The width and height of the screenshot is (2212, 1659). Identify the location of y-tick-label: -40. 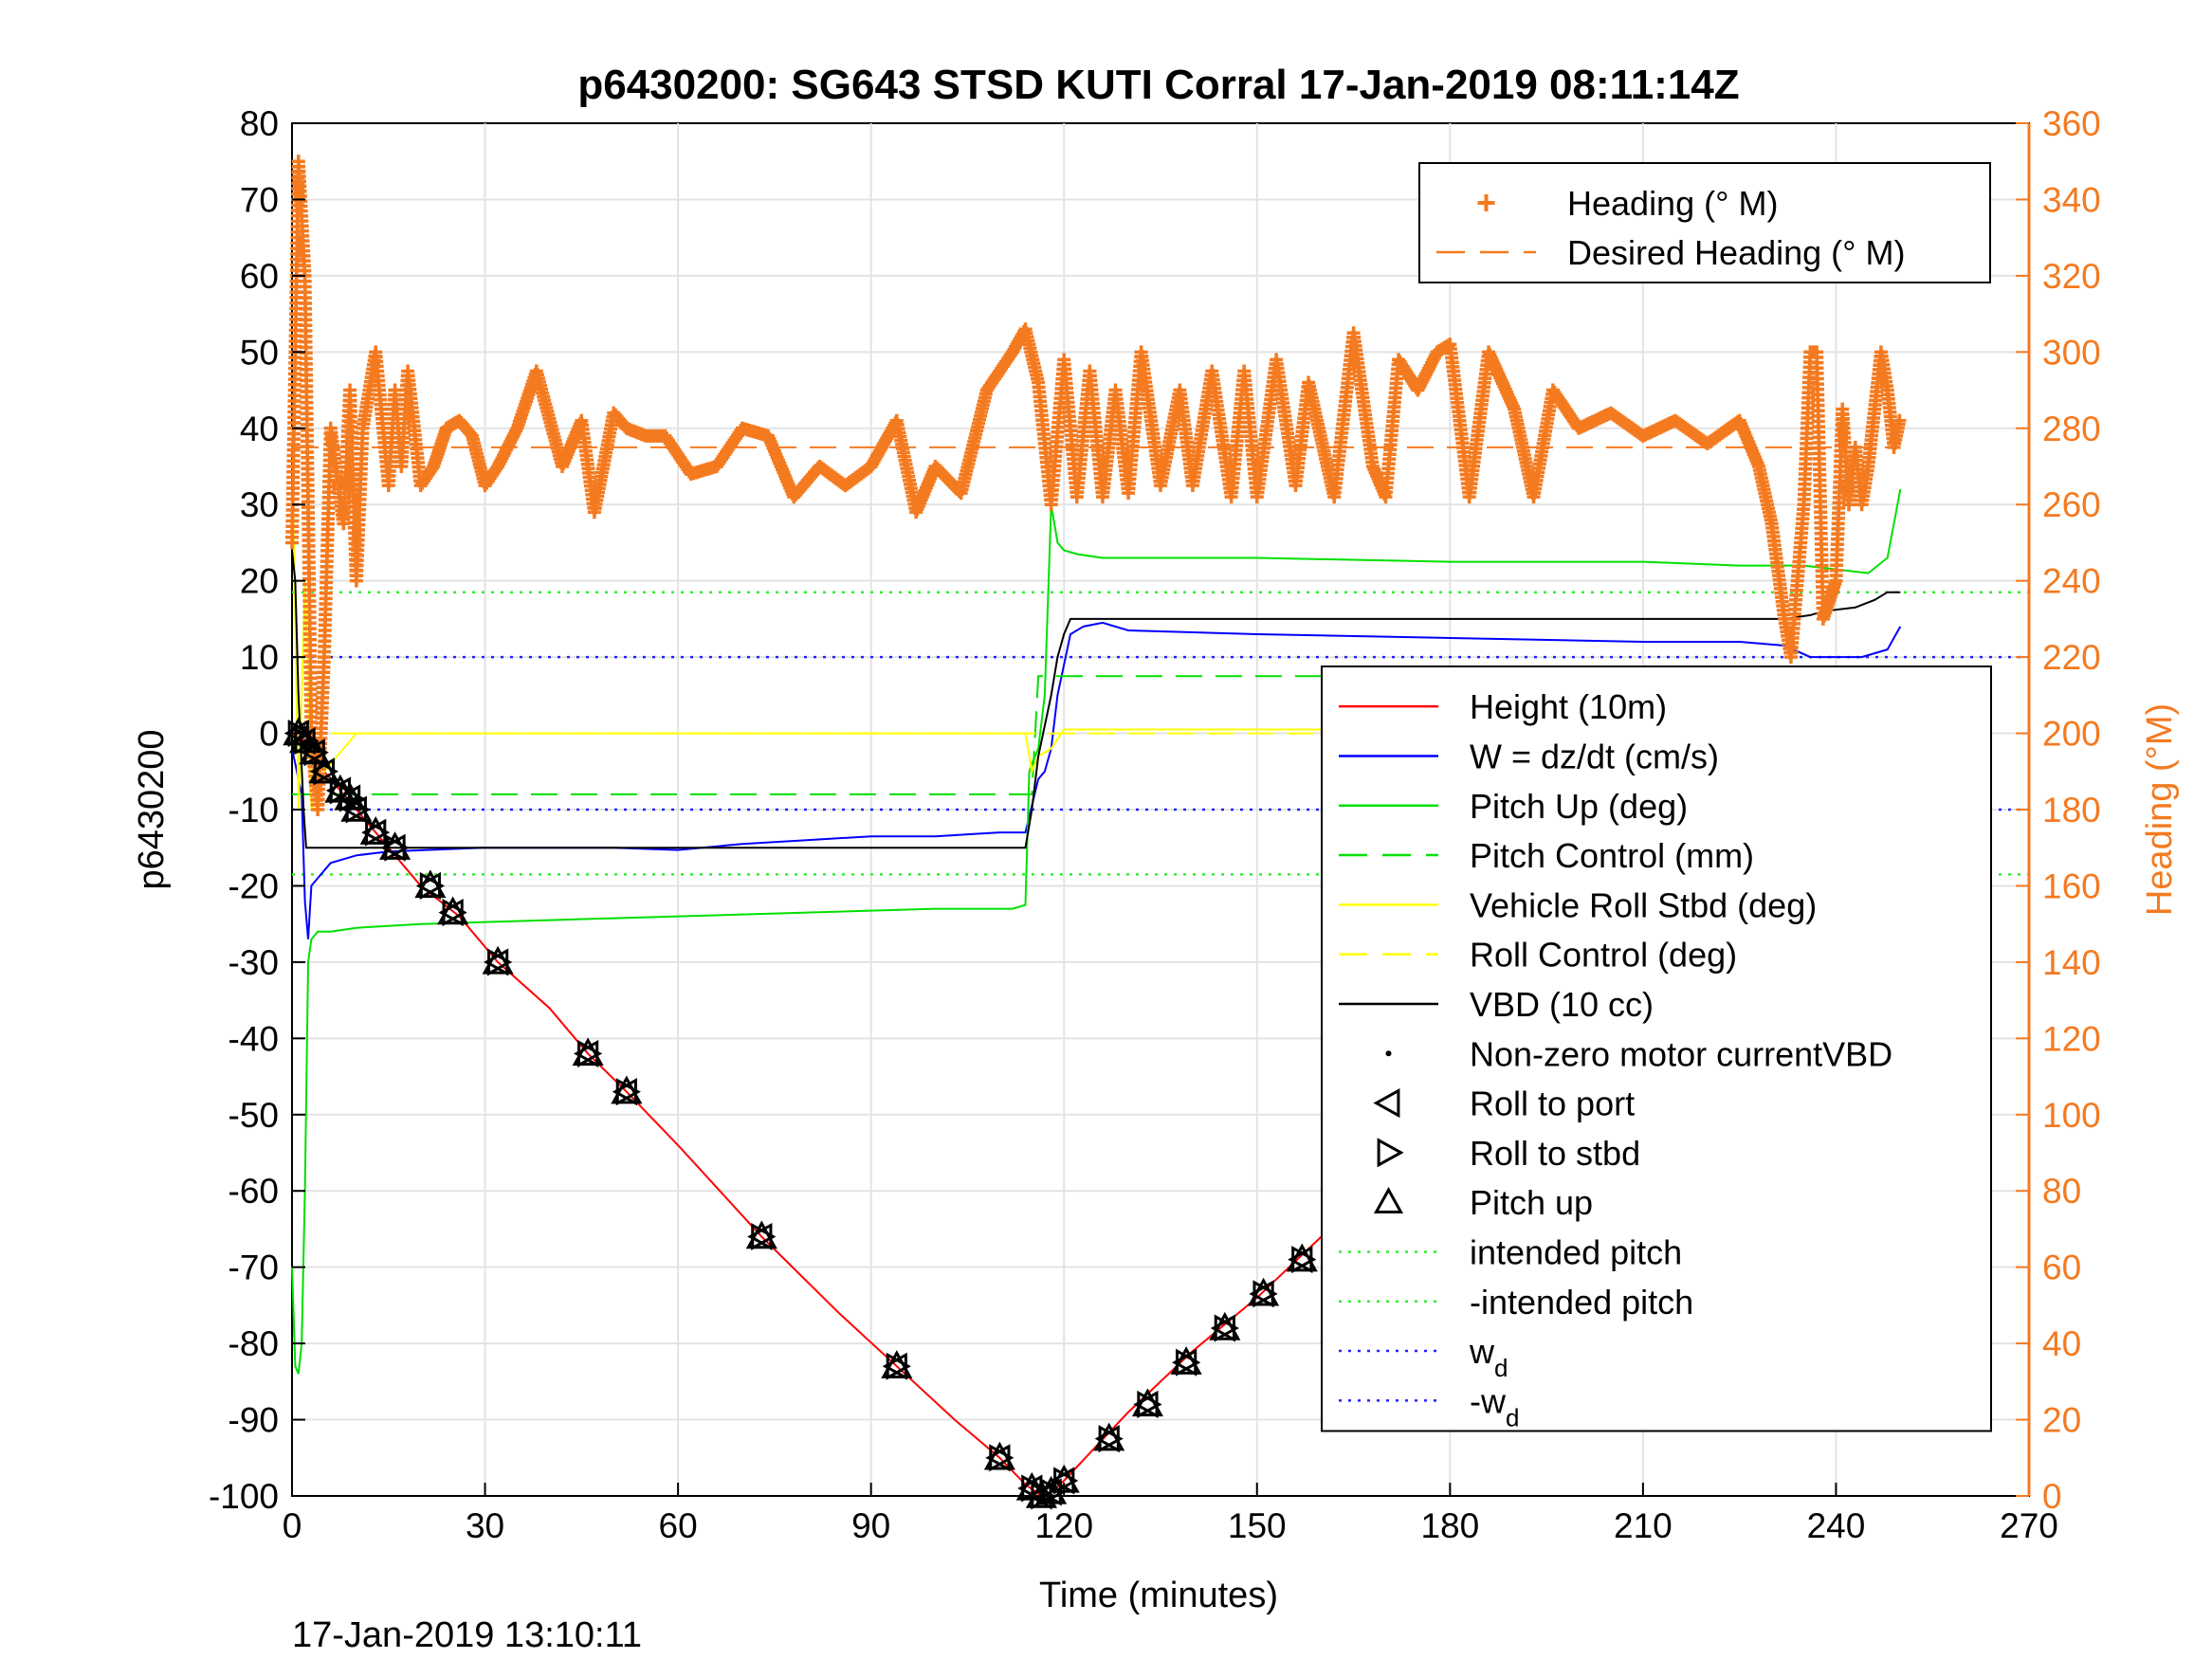
(254, 1038).